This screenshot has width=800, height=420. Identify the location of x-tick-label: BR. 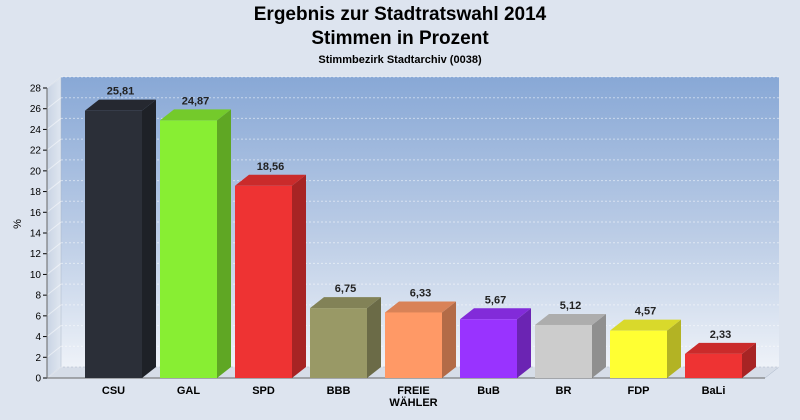
(564, 391).